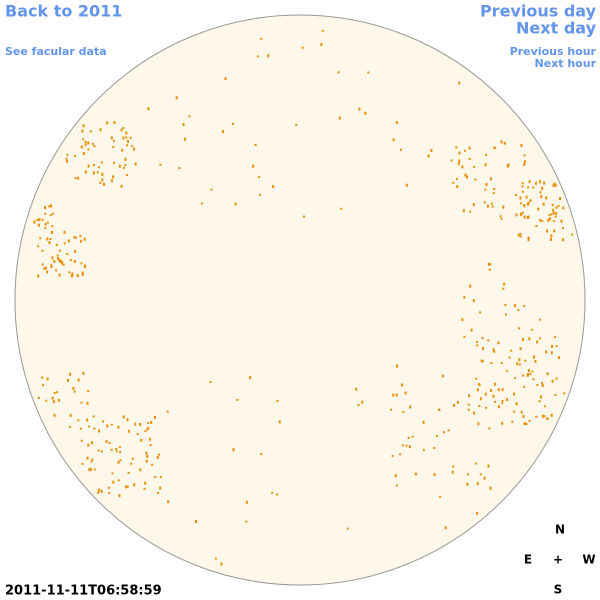 The height and width of the screenshot is (600, 600). What do you see at coordinates (56, 51) in the screenshot?
I see `facular-link: See facular data` at bounding box center [56, 51].